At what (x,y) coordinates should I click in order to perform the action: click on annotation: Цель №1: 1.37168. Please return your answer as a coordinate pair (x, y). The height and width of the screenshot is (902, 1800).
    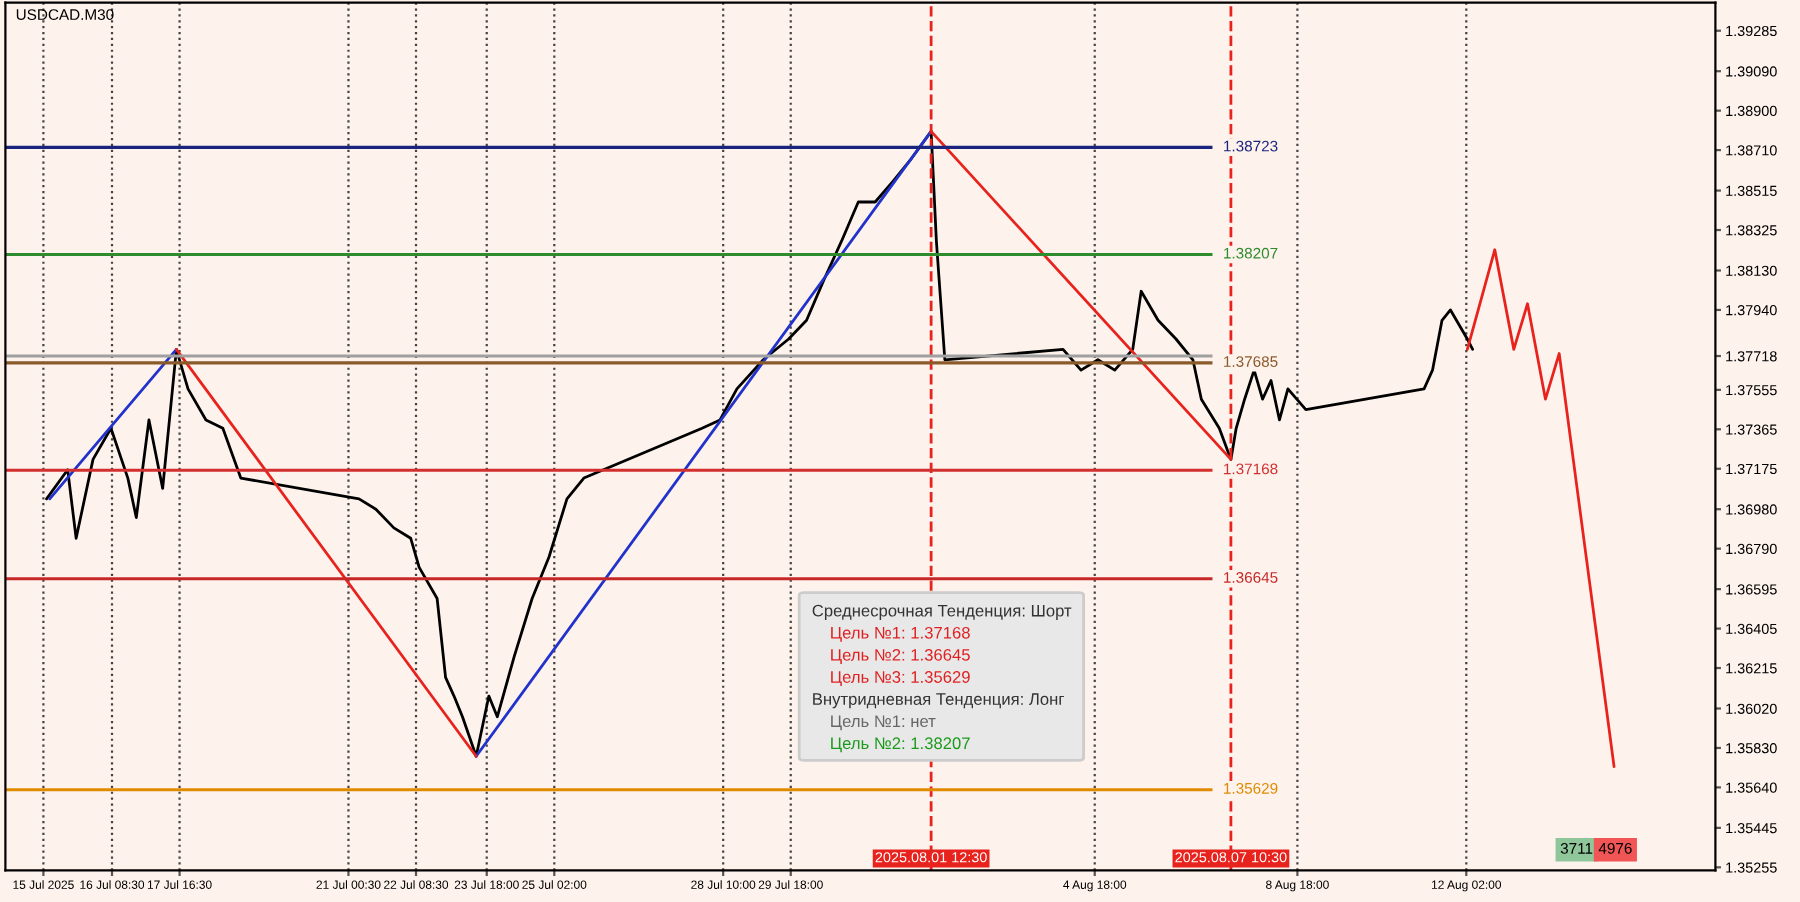
    Looking at the image, I should click on (900, 634).